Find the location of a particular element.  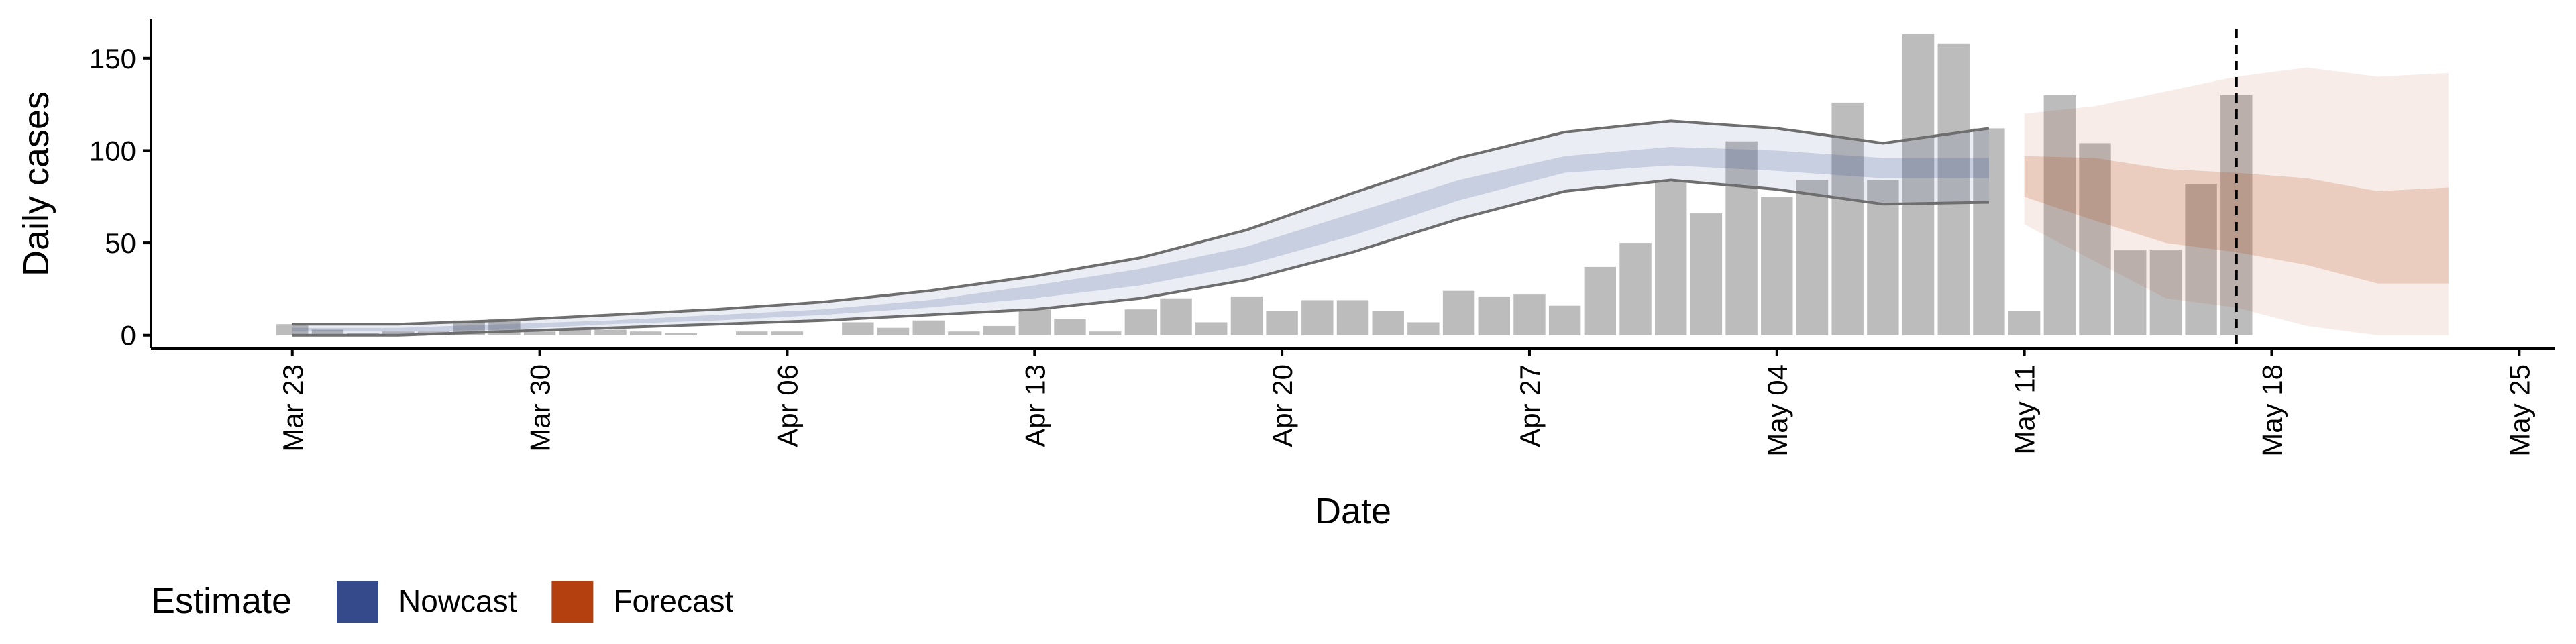

y-tick-label: 0 is located at coordinates (128, 336).